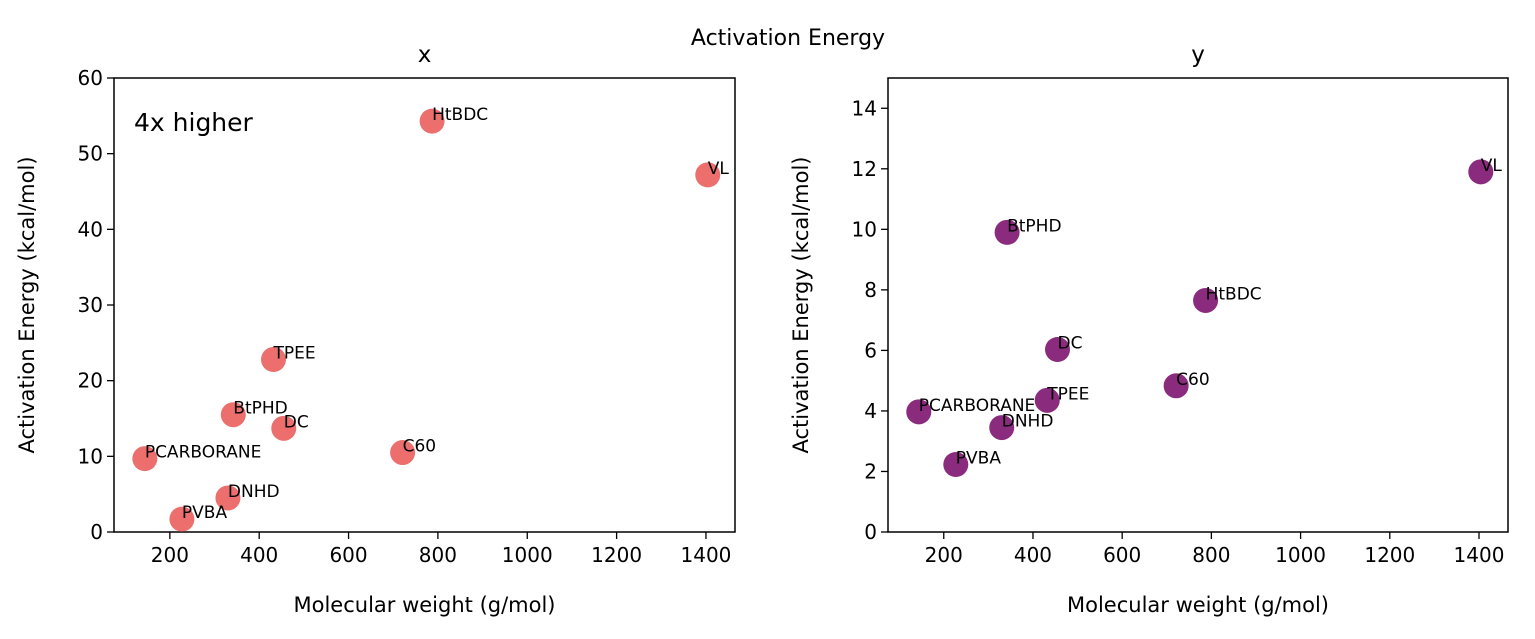  I want to click on figure-suptitle: Activation Energy, so click(788, 38).